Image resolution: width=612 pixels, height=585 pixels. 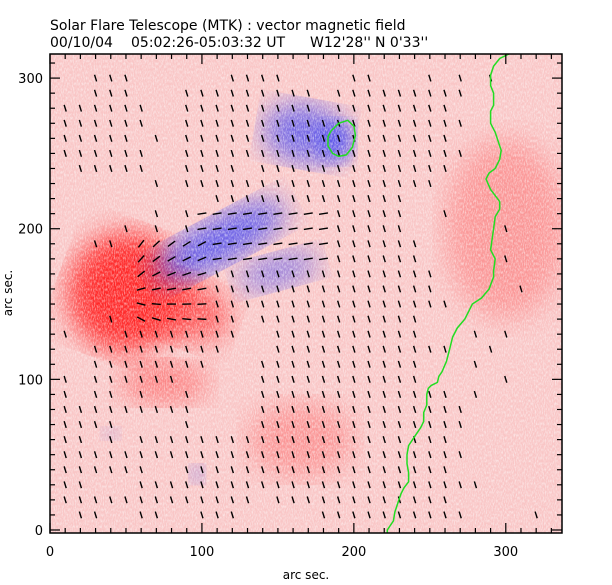 What do you see at coordinates (340, 43) in the screenshot?
I see `subtitle-position-w: W12'28''` at bounding box center [340, 43].